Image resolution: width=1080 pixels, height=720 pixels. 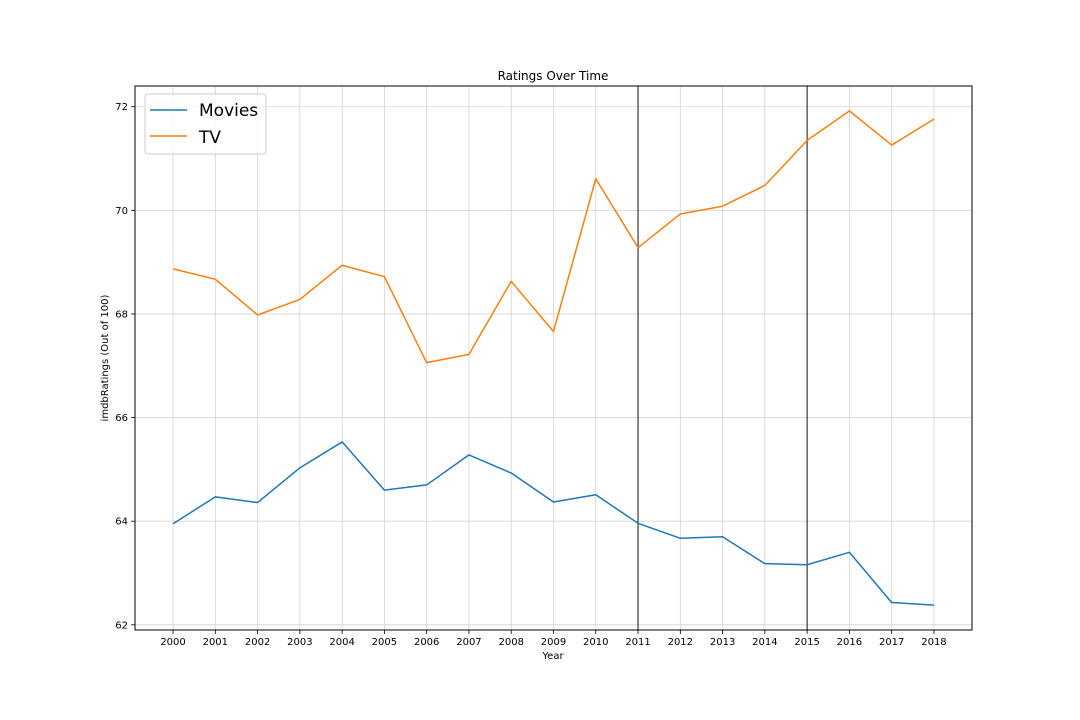 I want to click on x-tick-label-2009: 2009, so click(x=553, y=642).